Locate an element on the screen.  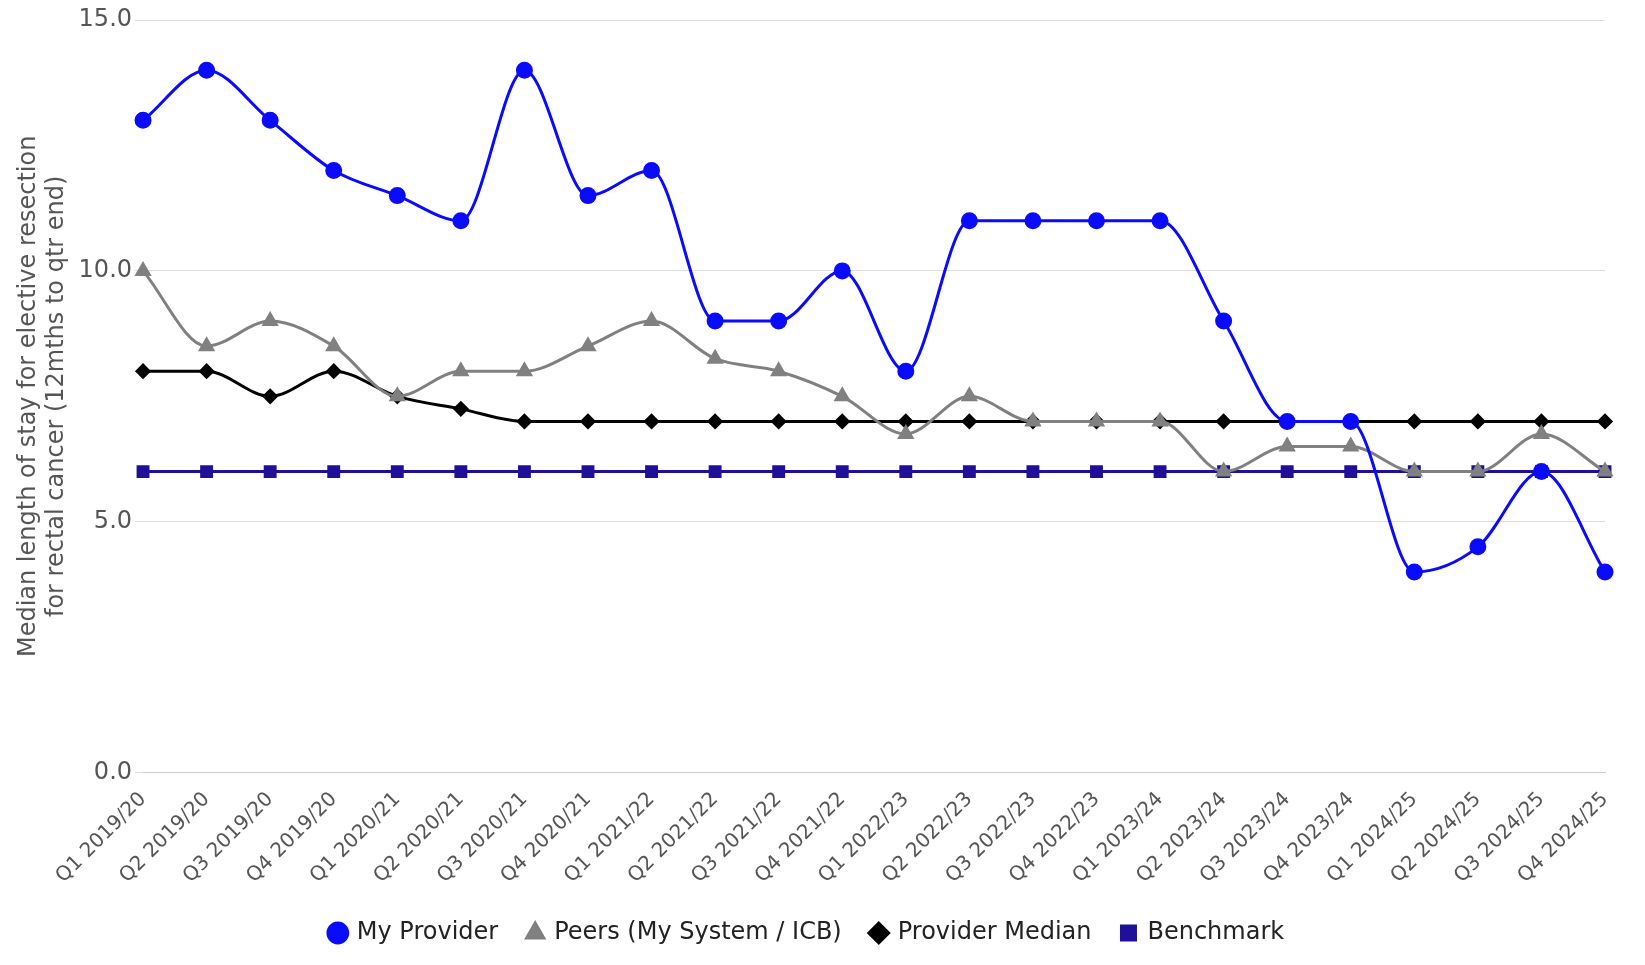
legend-label: Provider Median is located at coordinates (994, 931).